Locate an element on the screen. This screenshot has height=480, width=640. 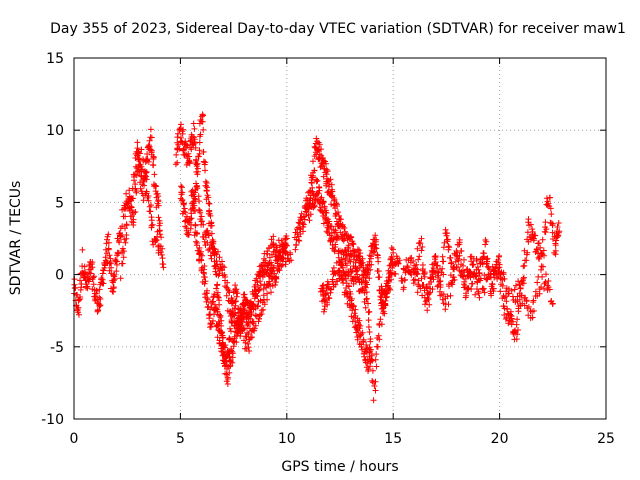
y-tick-label: 0 is located at coordinates (59, 276).